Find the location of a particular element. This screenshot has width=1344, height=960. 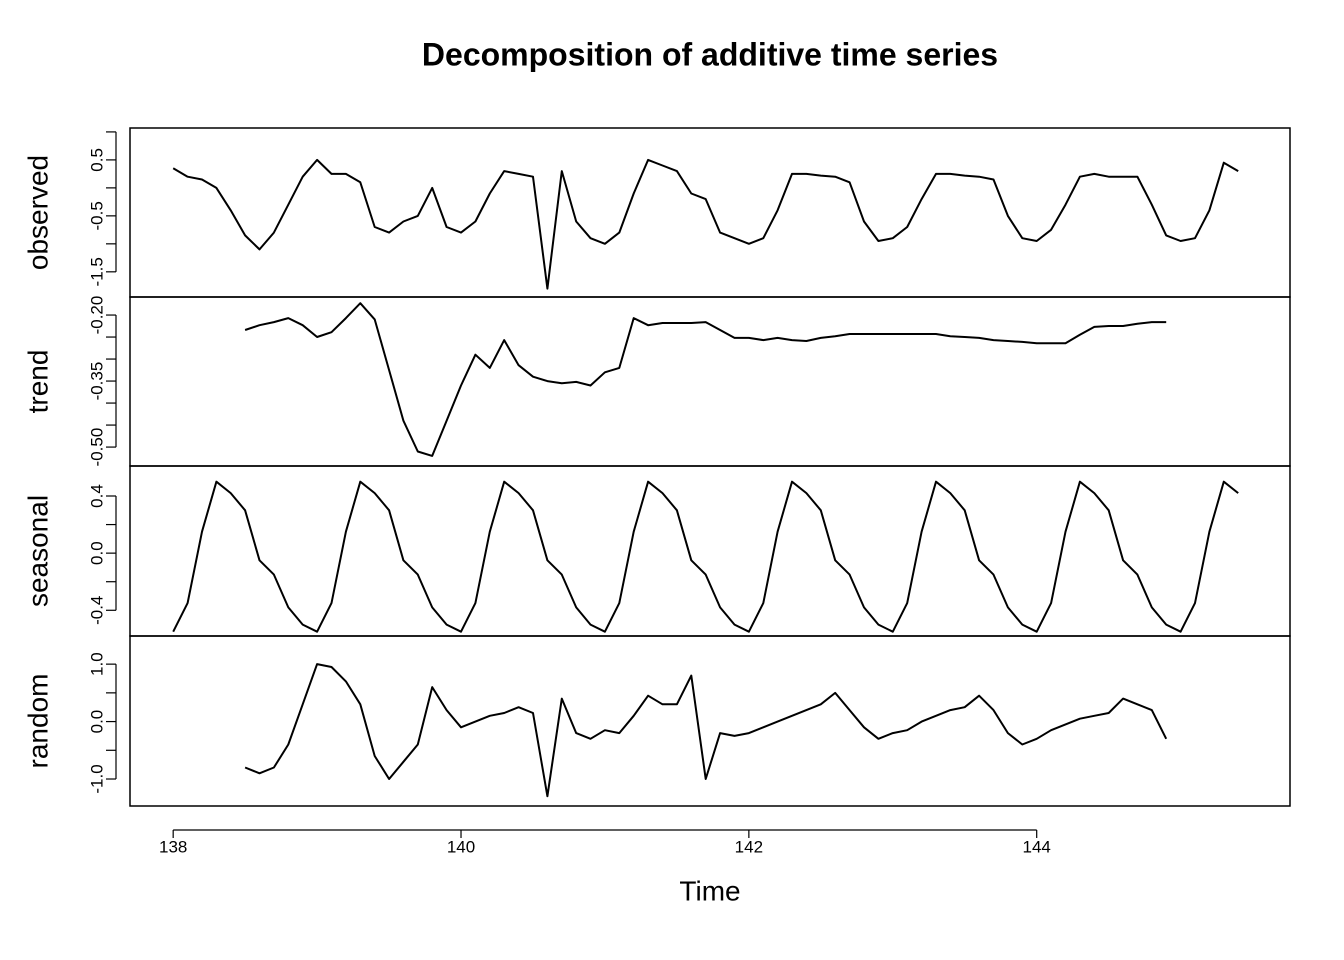

y-tick-label: -0.50 is located at coordinates (96, 447).